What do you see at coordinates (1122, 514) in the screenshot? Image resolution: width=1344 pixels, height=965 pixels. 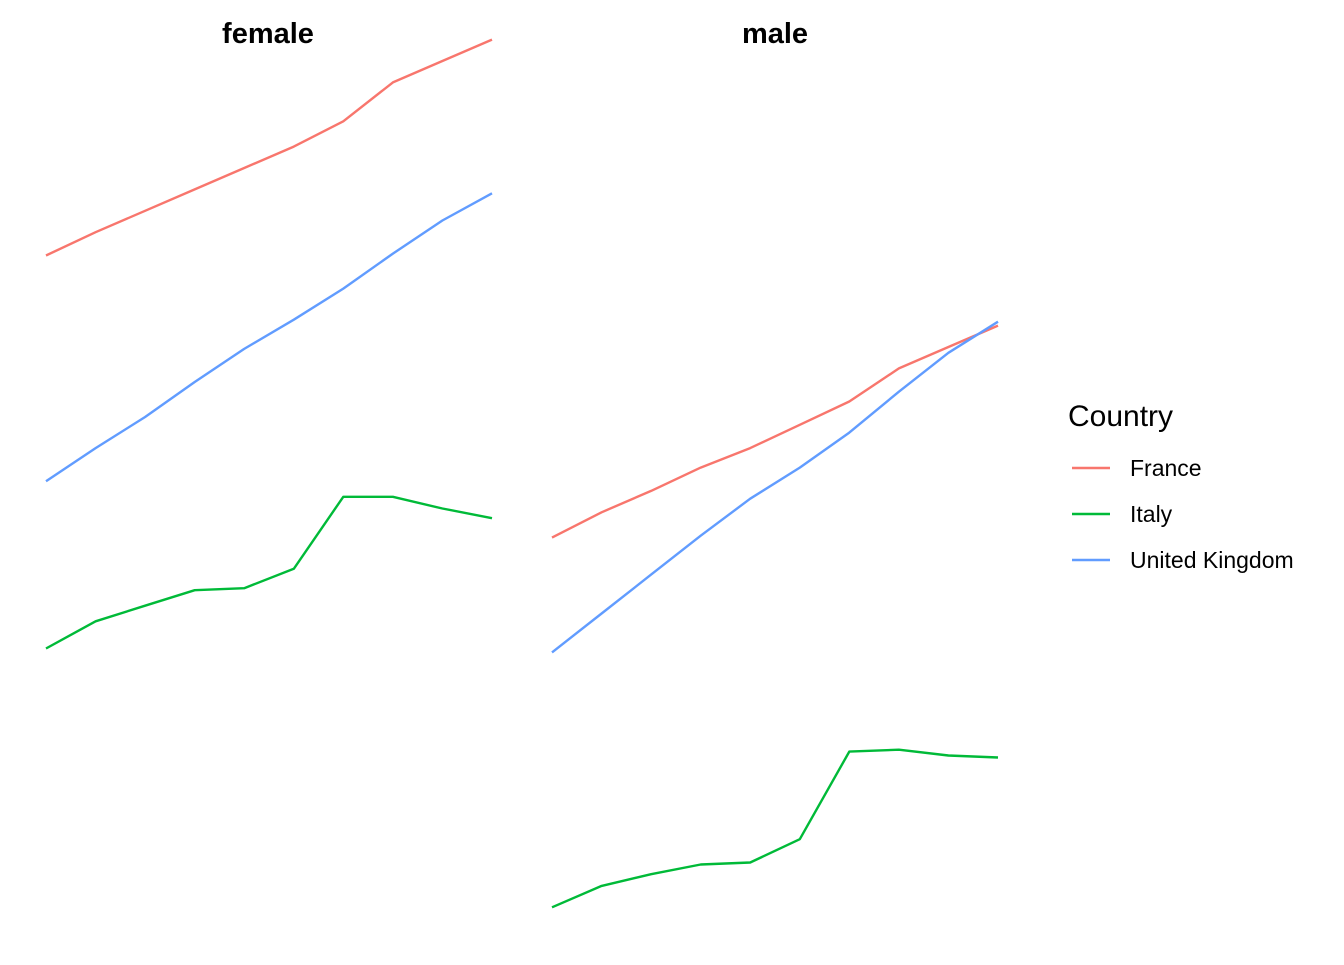 I see `legend-item-italy: Italy` at bounding box center [1122, 514].